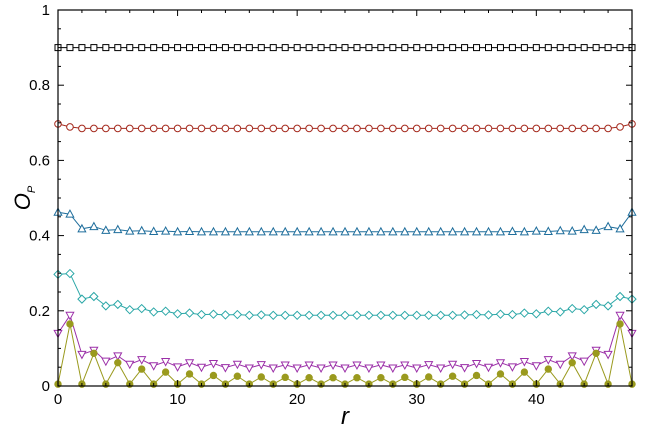 The width and height of the screenshot is (649, 428). Describe the element at coordinates (177, 399) in the screenshot. I see `x-tick-label: 10` at that location.